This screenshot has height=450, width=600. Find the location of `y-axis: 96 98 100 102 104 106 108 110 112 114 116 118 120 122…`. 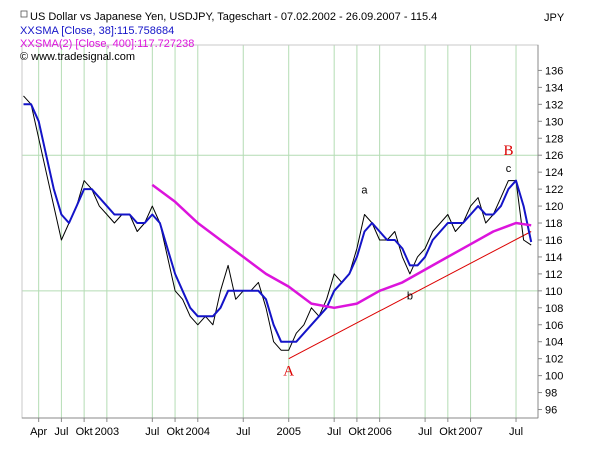

y-axis: 96 98 100 102 104 106 108 110 112 114 116 118 120 122… is located at coordinates (550, 231).